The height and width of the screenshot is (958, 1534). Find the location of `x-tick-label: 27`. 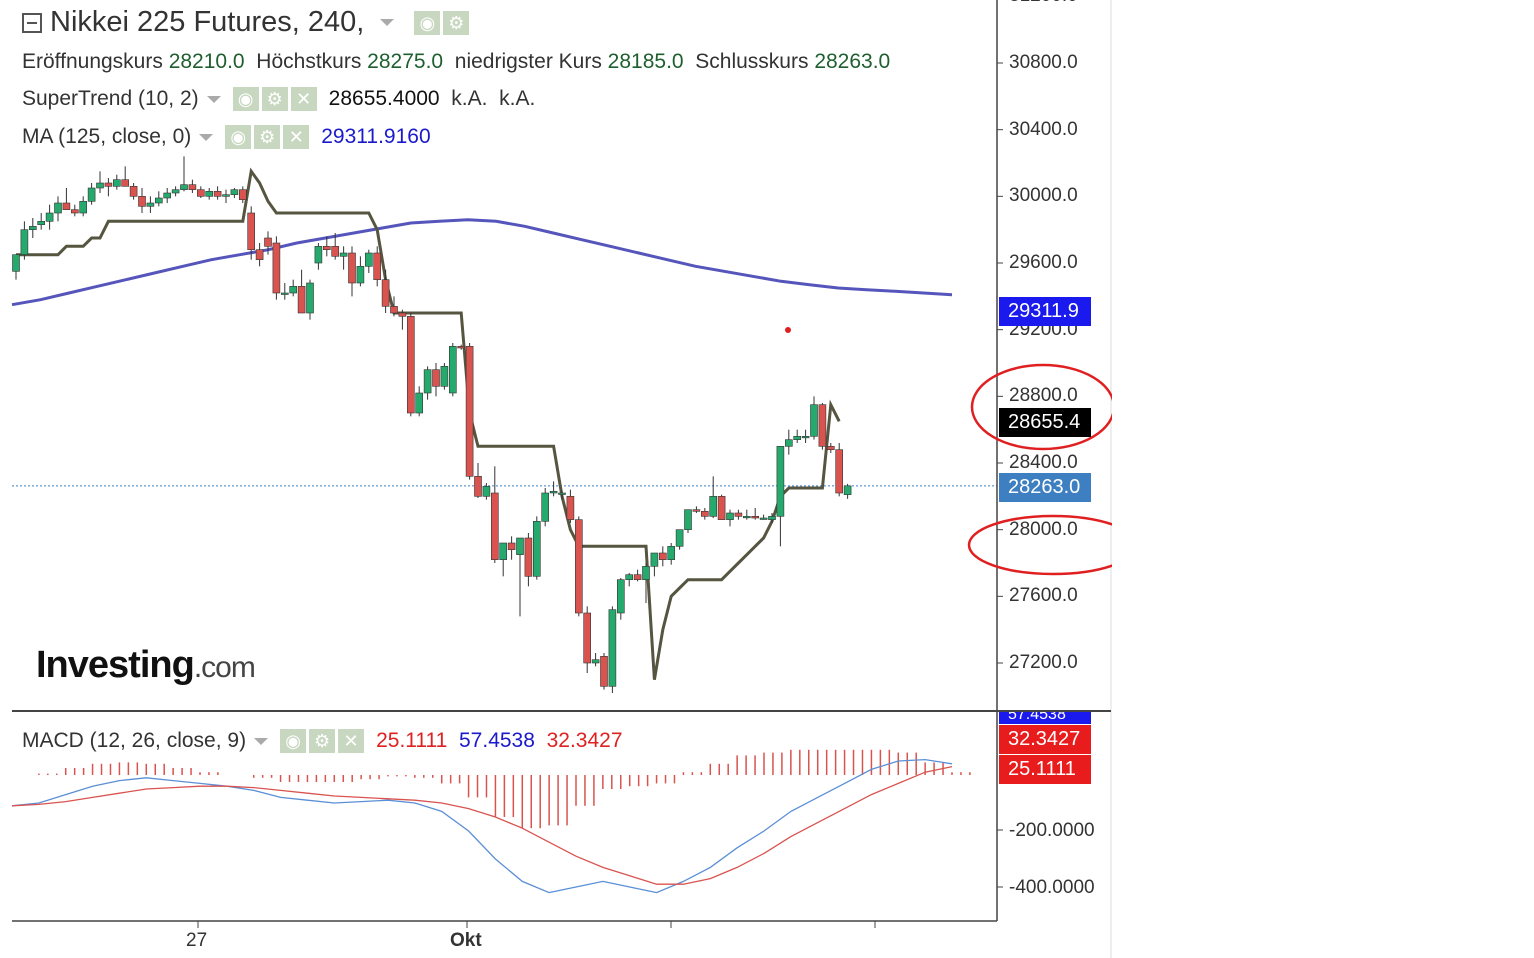

x-tick-label: 27 is located at coordinates (197, 940).